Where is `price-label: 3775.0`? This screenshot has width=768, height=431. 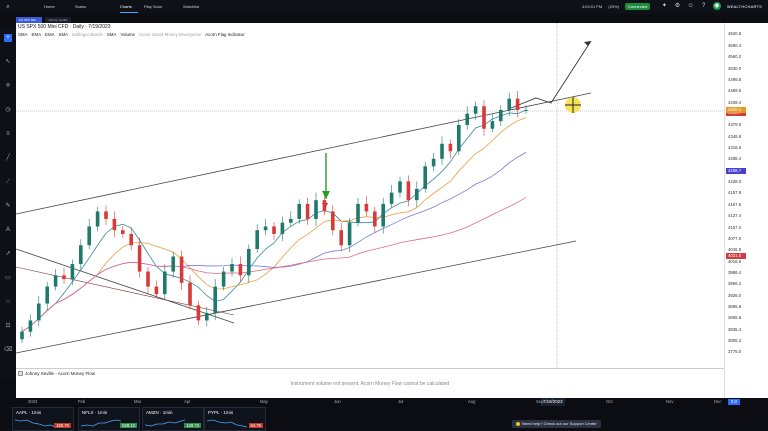 price-label: 3775.0 is located at coordinates (735, 352).